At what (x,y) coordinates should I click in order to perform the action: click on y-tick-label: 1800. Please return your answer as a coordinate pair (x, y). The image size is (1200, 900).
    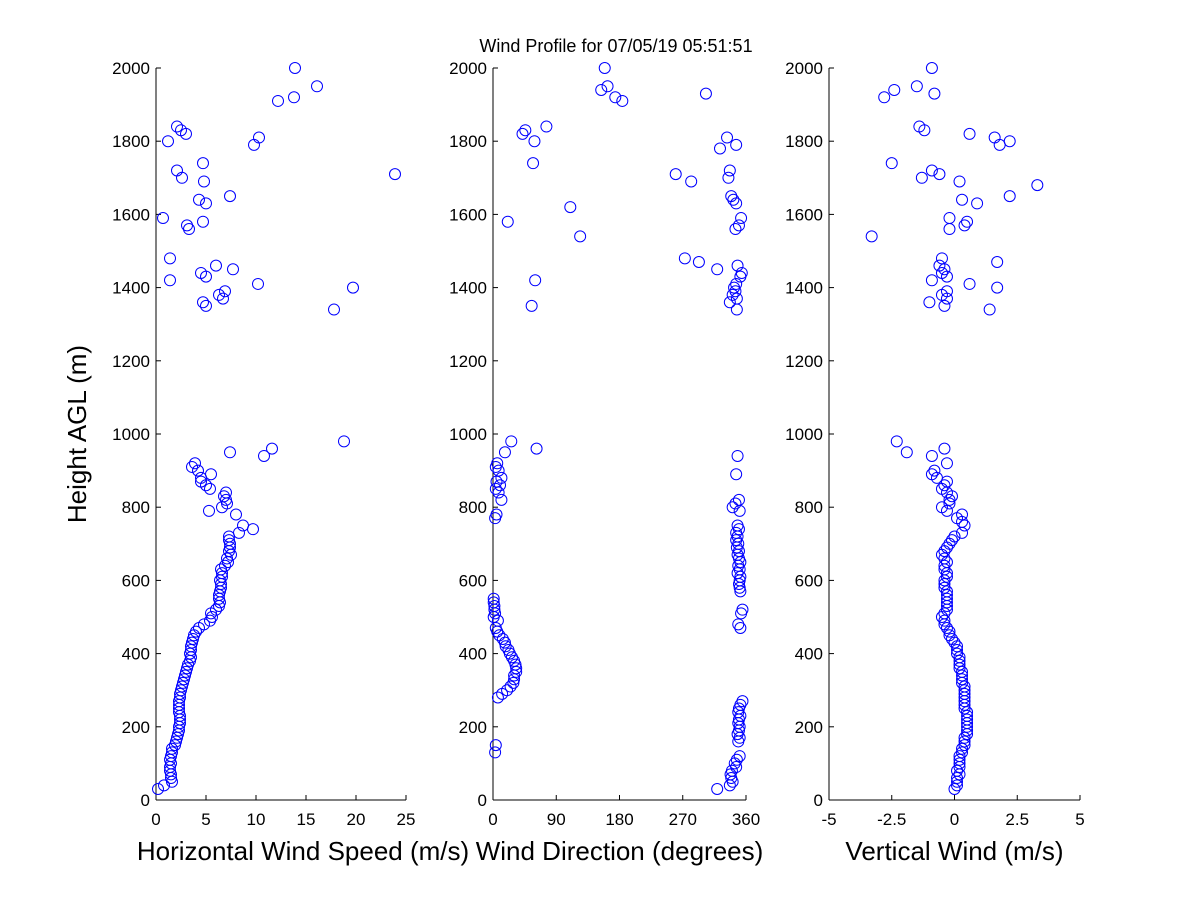
    Looking at the image, I should click on (131, 141).